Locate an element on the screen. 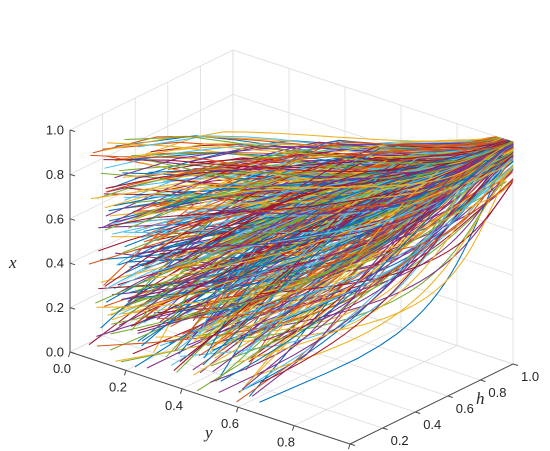  x-tick-label: 0.0 is located at coordinates (55, 352).